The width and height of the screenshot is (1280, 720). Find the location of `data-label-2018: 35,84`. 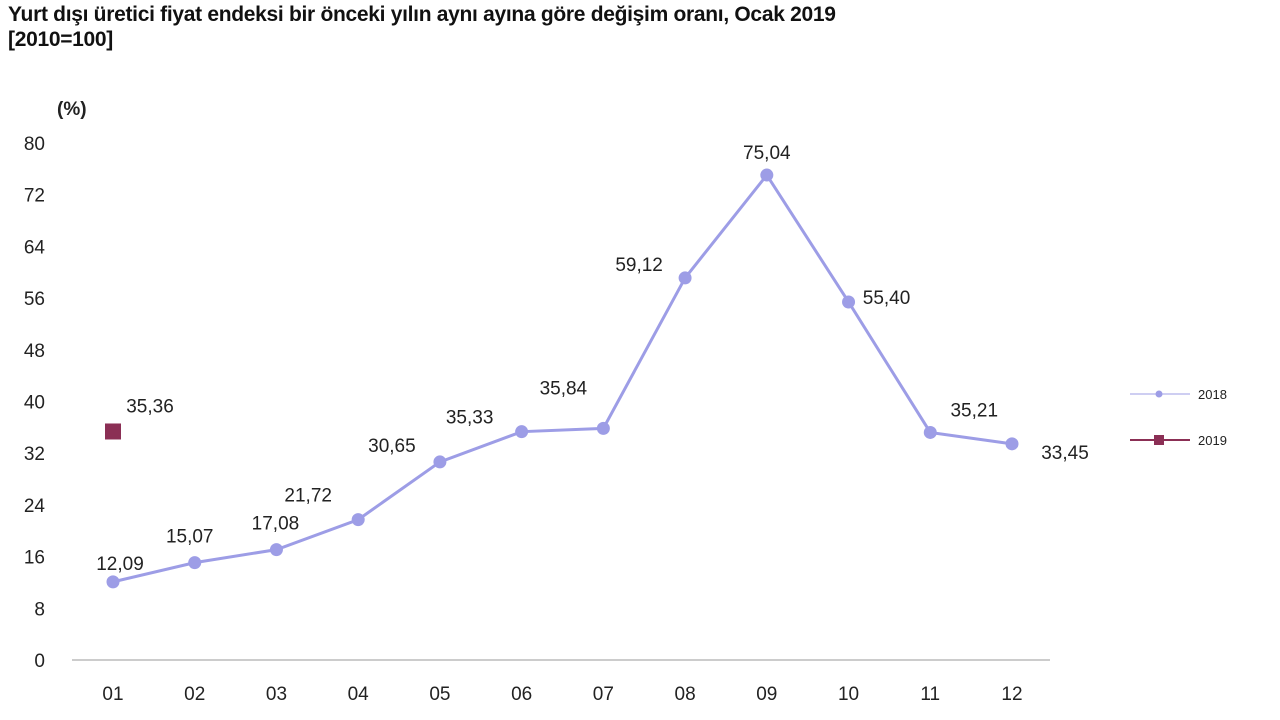

data-label-2018: 35,84 is located at coordinates (564, 388).